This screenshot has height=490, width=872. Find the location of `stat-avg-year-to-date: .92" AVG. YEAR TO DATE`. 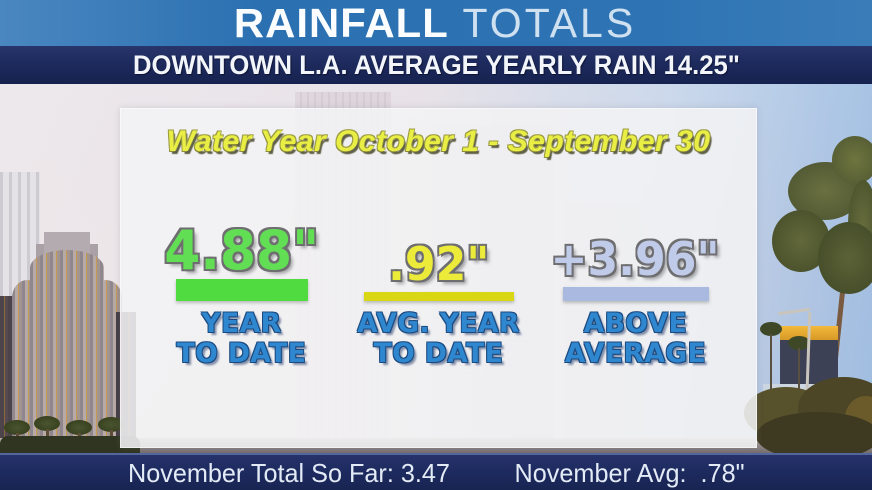

stat-avg-year-to-date: .92" AVG. YEAR TO DATE is located at coordinates (438, 297).